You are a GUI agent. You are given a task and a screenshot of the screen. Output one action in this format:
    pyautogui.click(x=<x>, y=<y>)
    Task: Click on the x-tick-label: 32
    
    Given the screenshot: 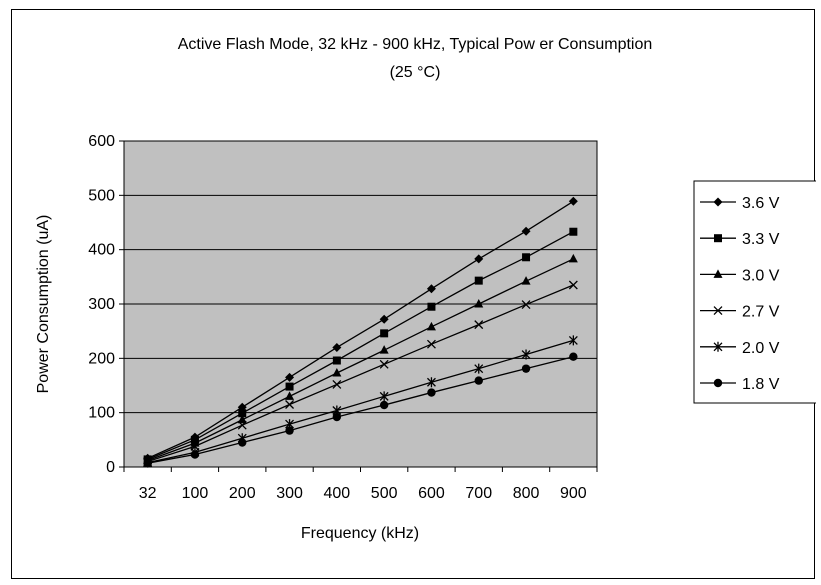 What is the action you would take?
    pyautogui.click(x=148, y=493)
    